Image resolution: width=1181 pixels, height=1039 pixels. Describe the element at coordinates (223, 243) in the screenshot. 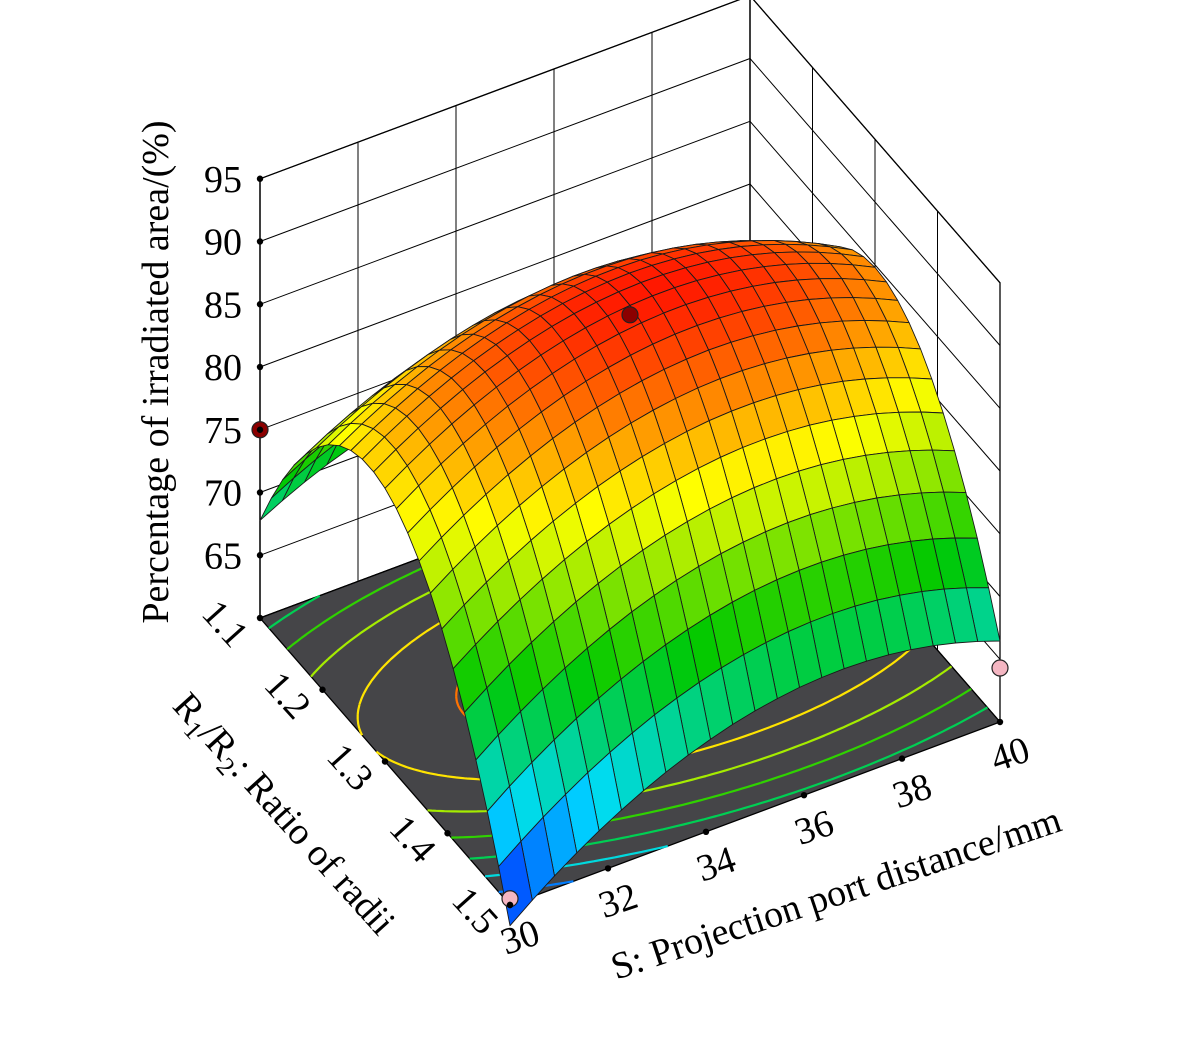

I see `z-tick-label: 90` at that location.